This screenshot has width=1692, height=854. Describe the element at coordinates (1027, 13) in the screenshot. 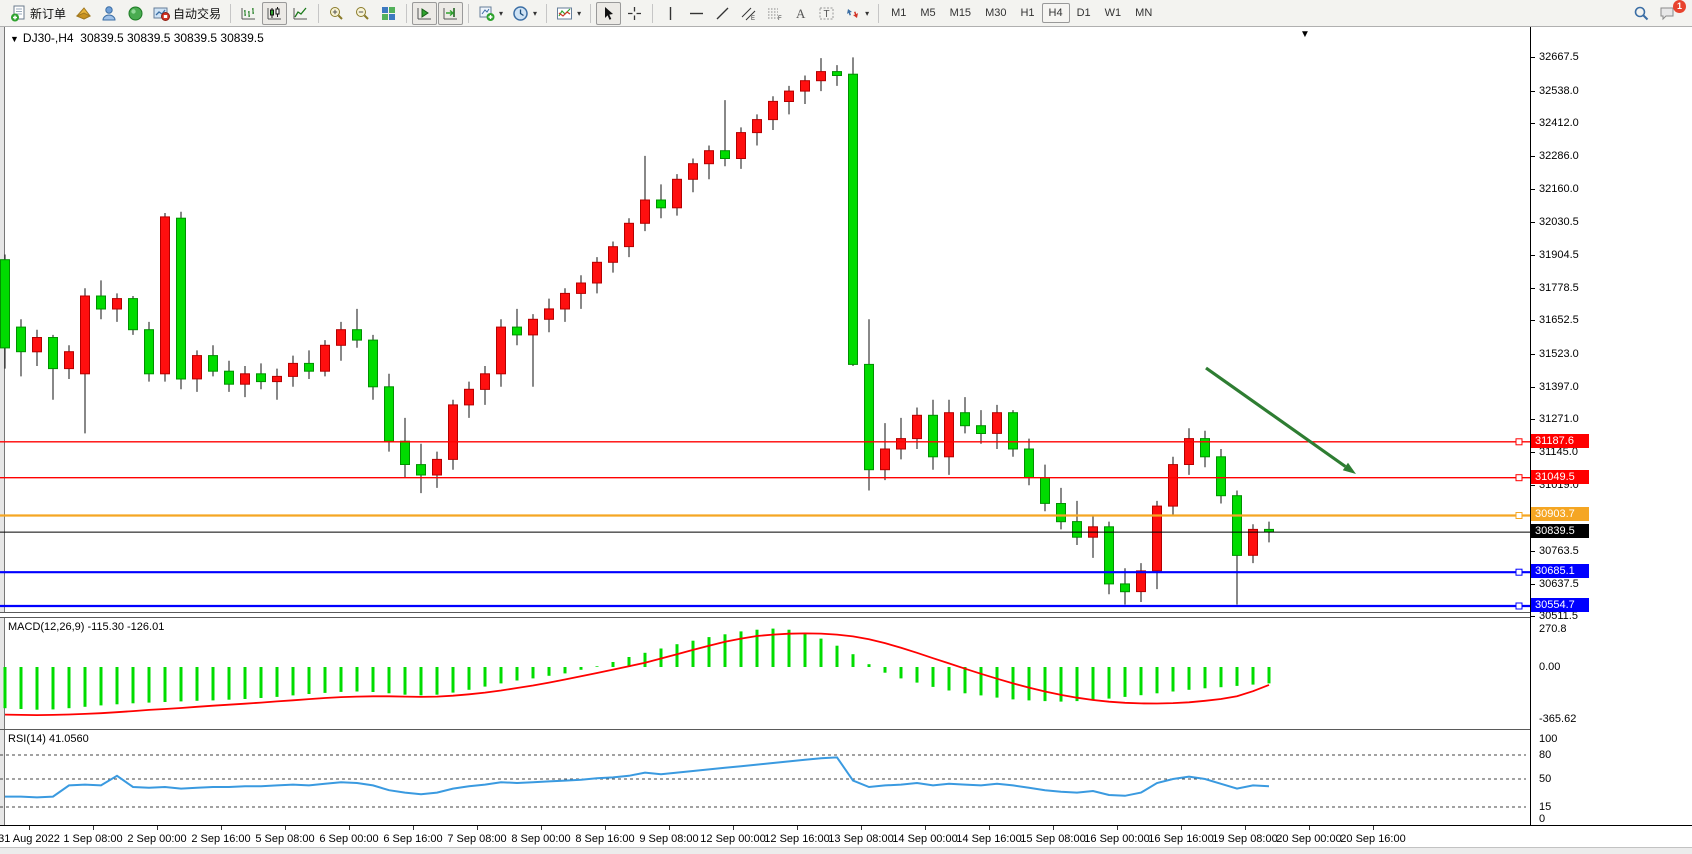

I see `timeframe-H1: H1` at that location.